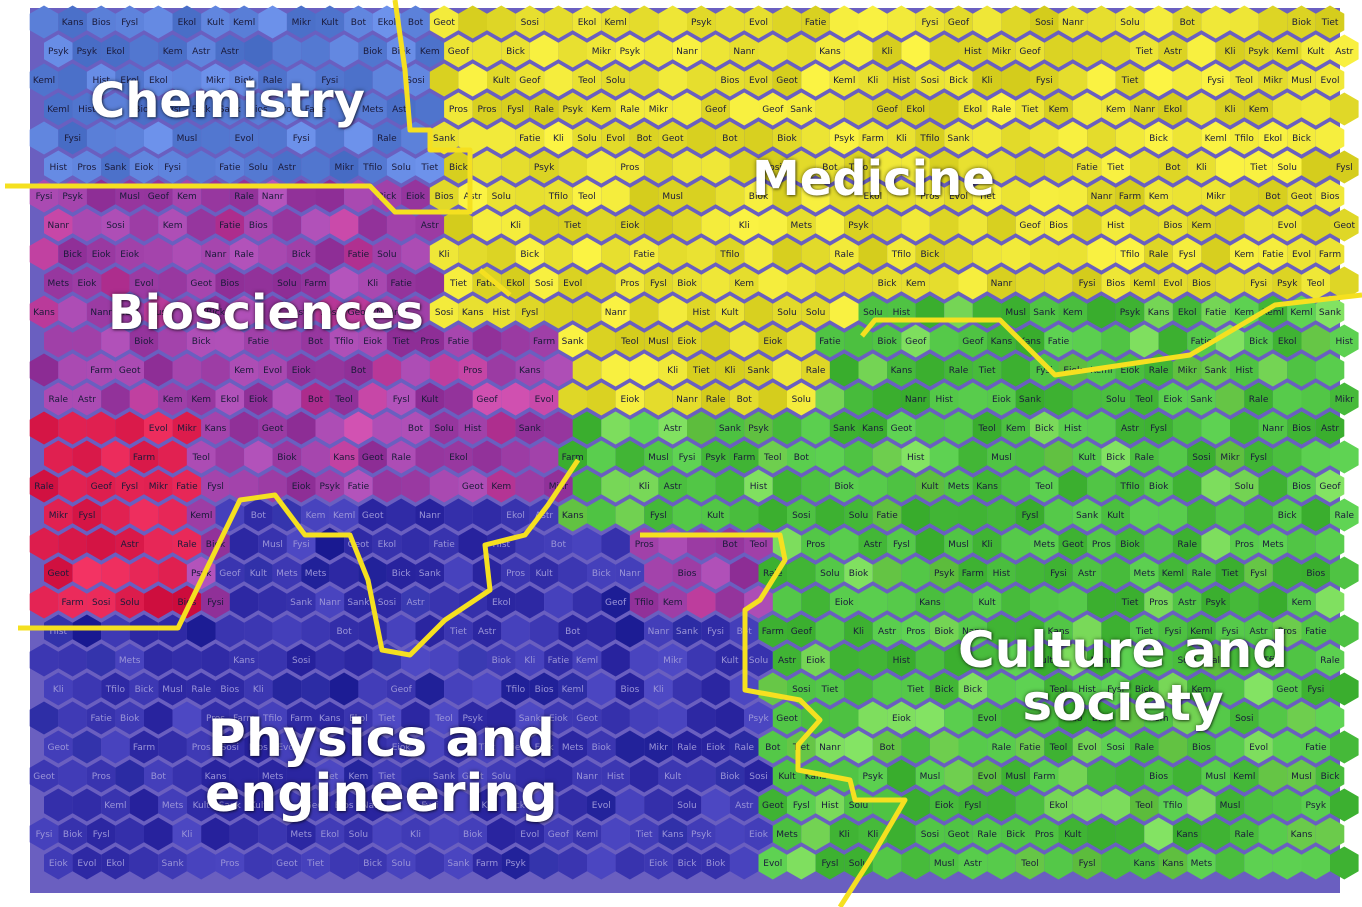 The width and height of the screenshot is (1362, 907). Describe the element at coordinates (801, 400) in the screenshot. I see `hex-cell-label: Solu` at that location.